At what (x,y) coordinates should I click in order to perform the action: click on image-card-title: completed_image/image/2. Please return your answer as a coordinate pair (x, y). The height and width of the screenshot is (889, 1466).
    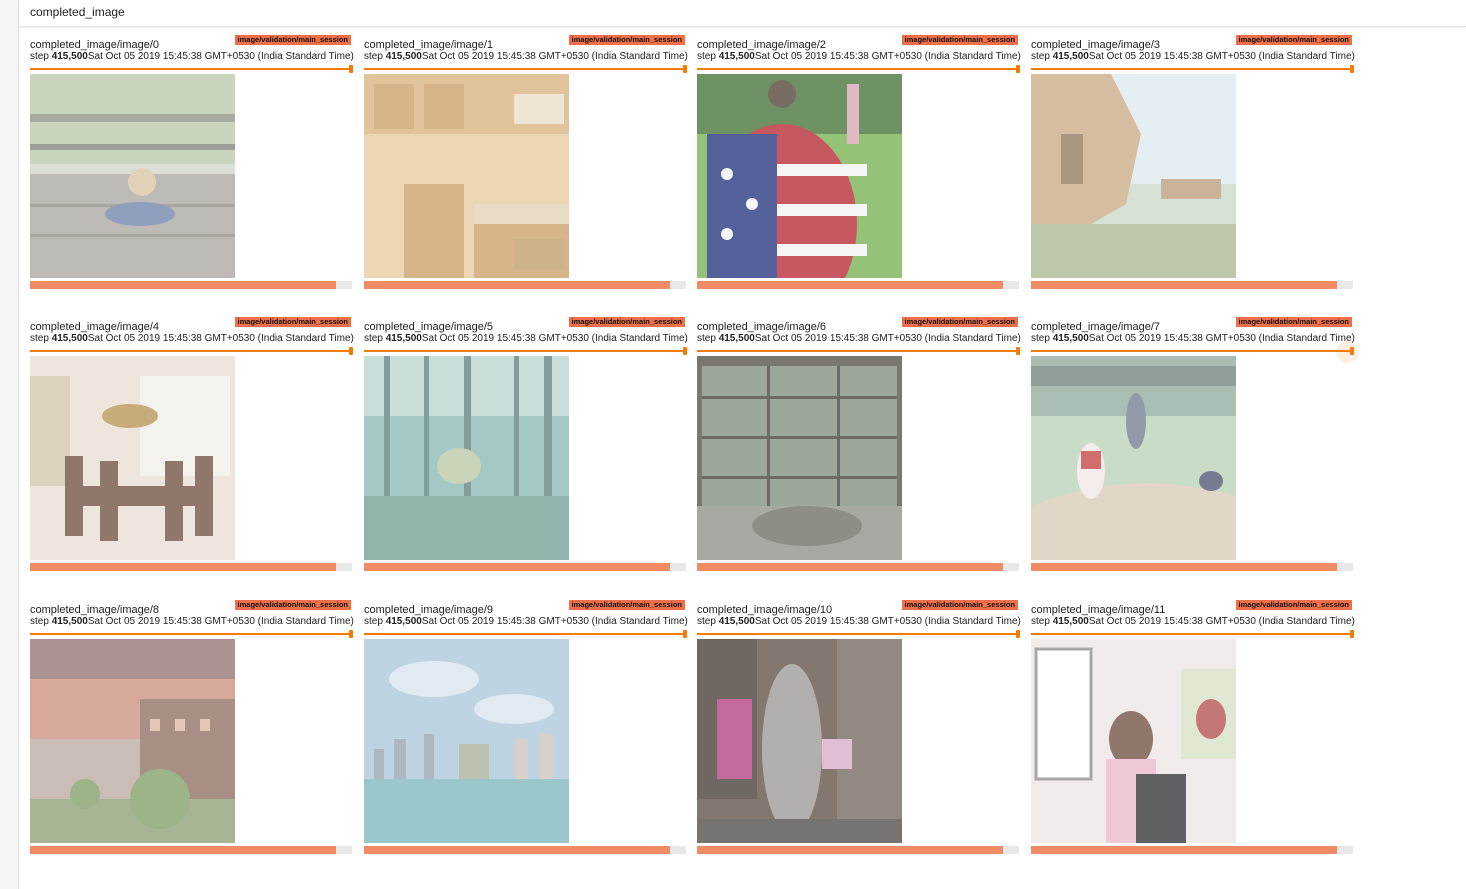
    Looking at the image, I should click on (762, 45).